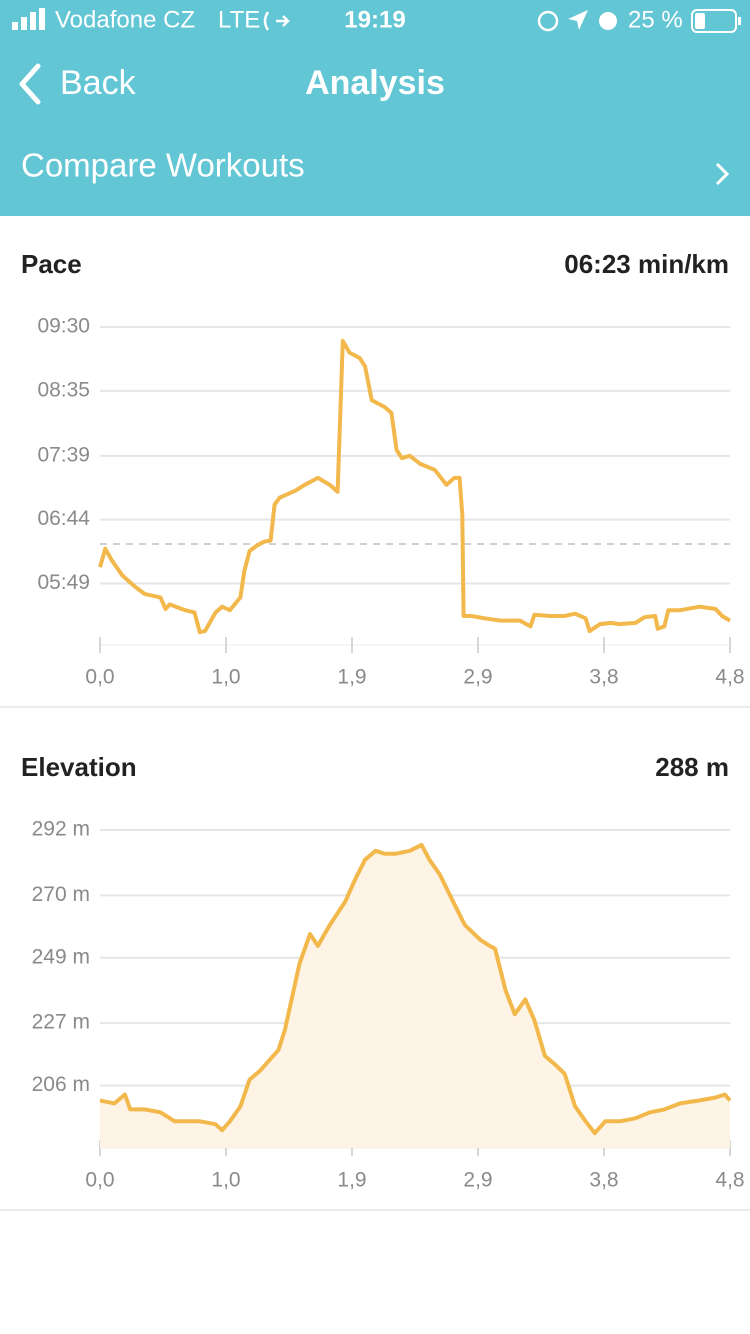 The height and width of the screenshot is (1334, 750). Describe the element at coordinates (722, 174) in the screenshot. I see `disclosure-chevron` at that location.